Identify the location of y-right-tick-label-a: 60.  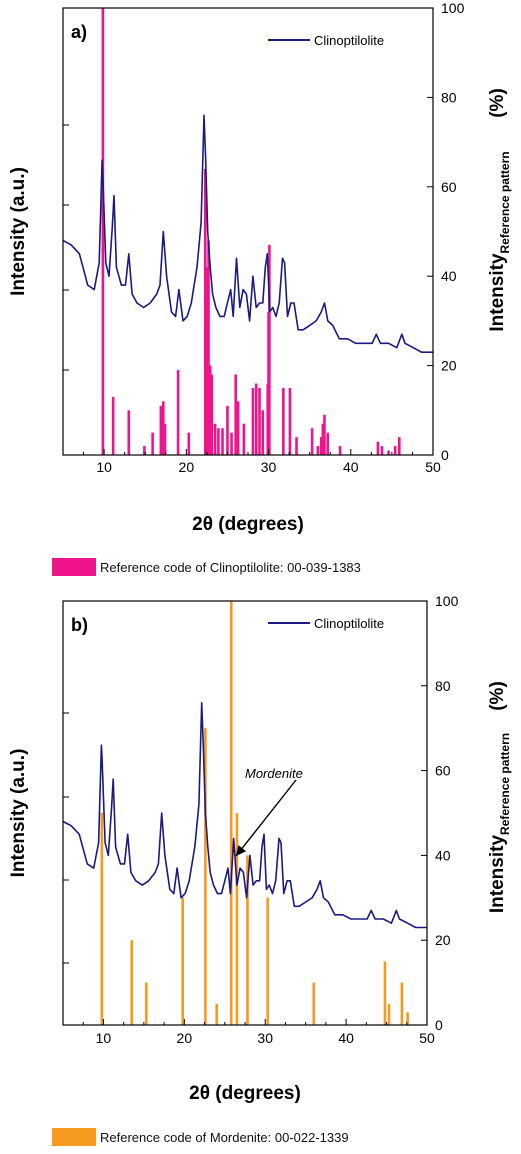
(449, 187).